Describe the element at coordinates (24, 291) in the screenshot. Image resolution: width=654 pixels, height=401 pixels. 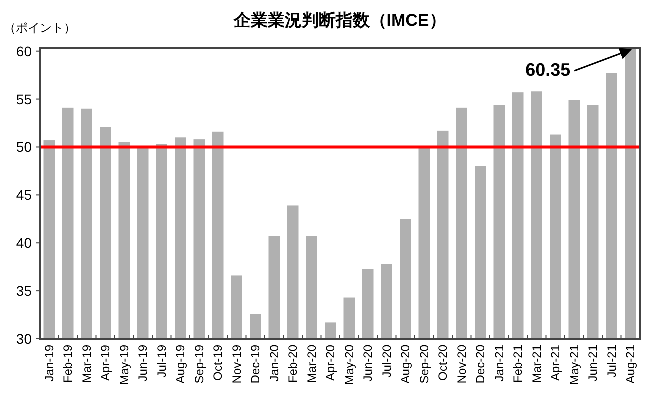
I see `y-tick-label: 35` at that location.